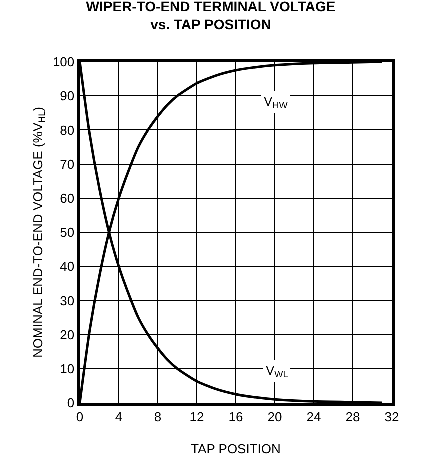 Image resolution: width=422 pixels, height=458 pixels. What do you see at coordinates (67, 232) in the screenshot?
I see `y-tick-label: 50` at bounding box center [67, 232].